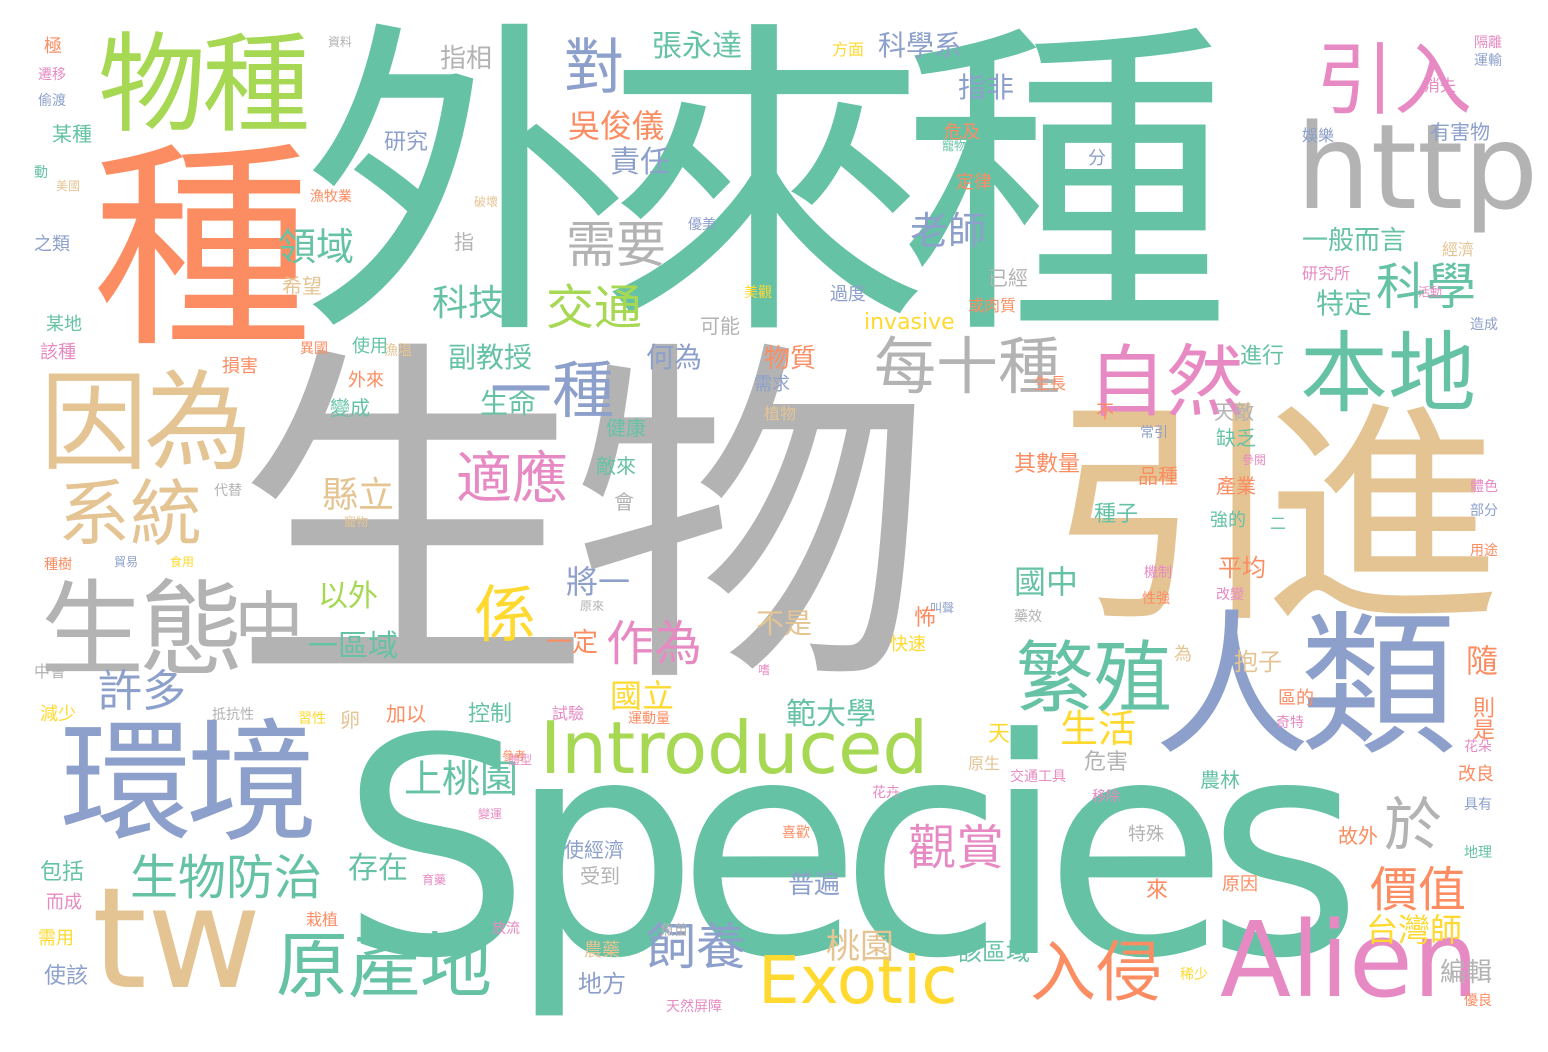 This screenshot has height=1052, width=1548. Describe the element at coordinates (520, 760) in the screenshot. I see `word: 體型` at that location.